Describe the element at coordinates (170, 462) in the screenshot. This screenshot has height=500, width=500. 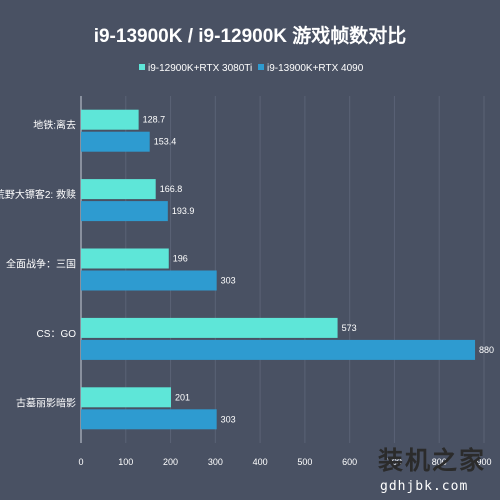
I see `x-tick-label: 200` at that location.